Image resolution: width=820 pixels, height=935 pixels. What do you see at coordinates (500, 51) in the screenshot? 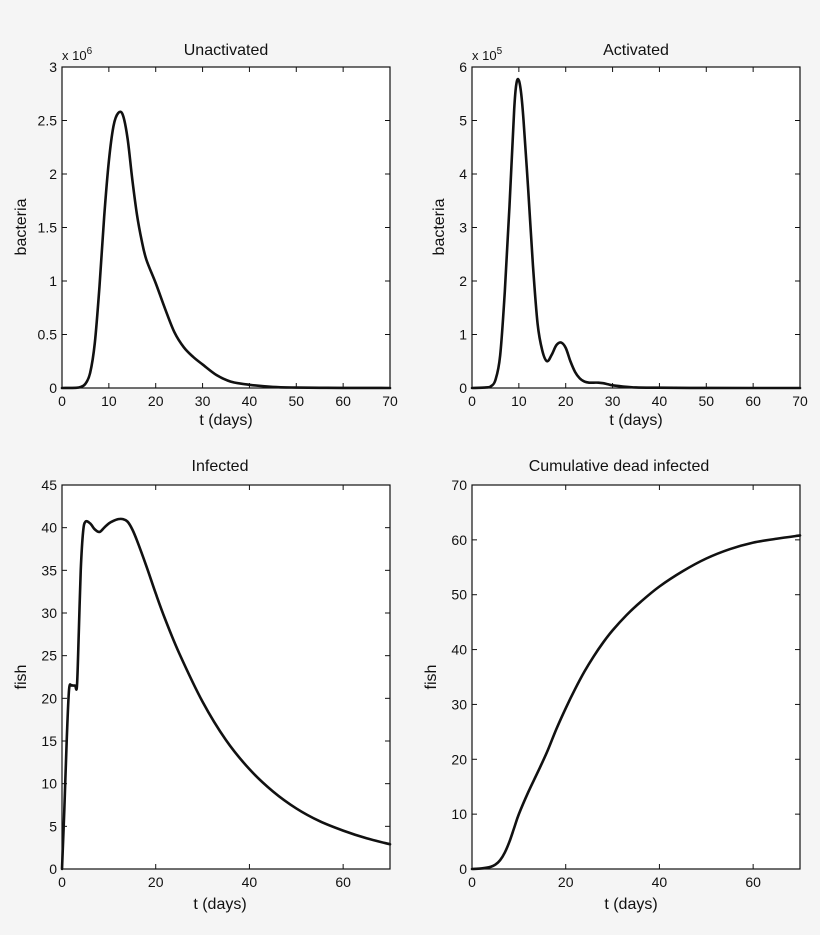
I see `y-exponent-power: 5` at bounding box center [500, 51].